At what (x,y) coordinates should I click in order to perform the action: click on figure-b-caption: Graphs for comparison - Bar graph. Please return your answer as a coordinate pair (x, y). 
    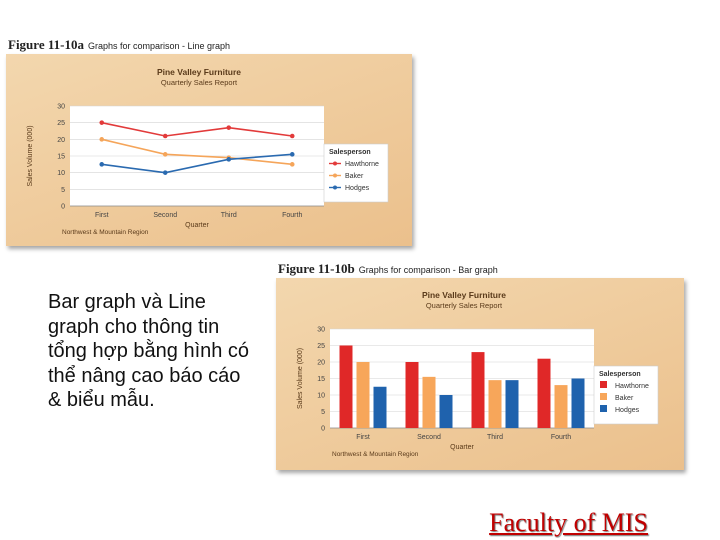
    Looking at the image, I should click on (428, 270).